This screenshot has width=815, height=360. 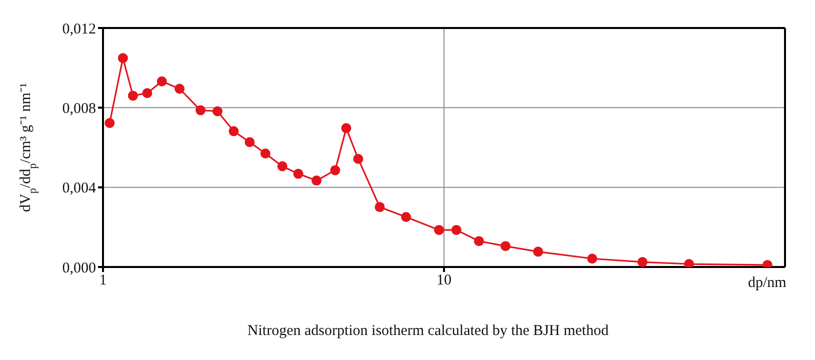 What do you see at coordinates (79, 29) in the screenshot?
I see `y-tick-label: 0,012` at bounding box center [79, 29].